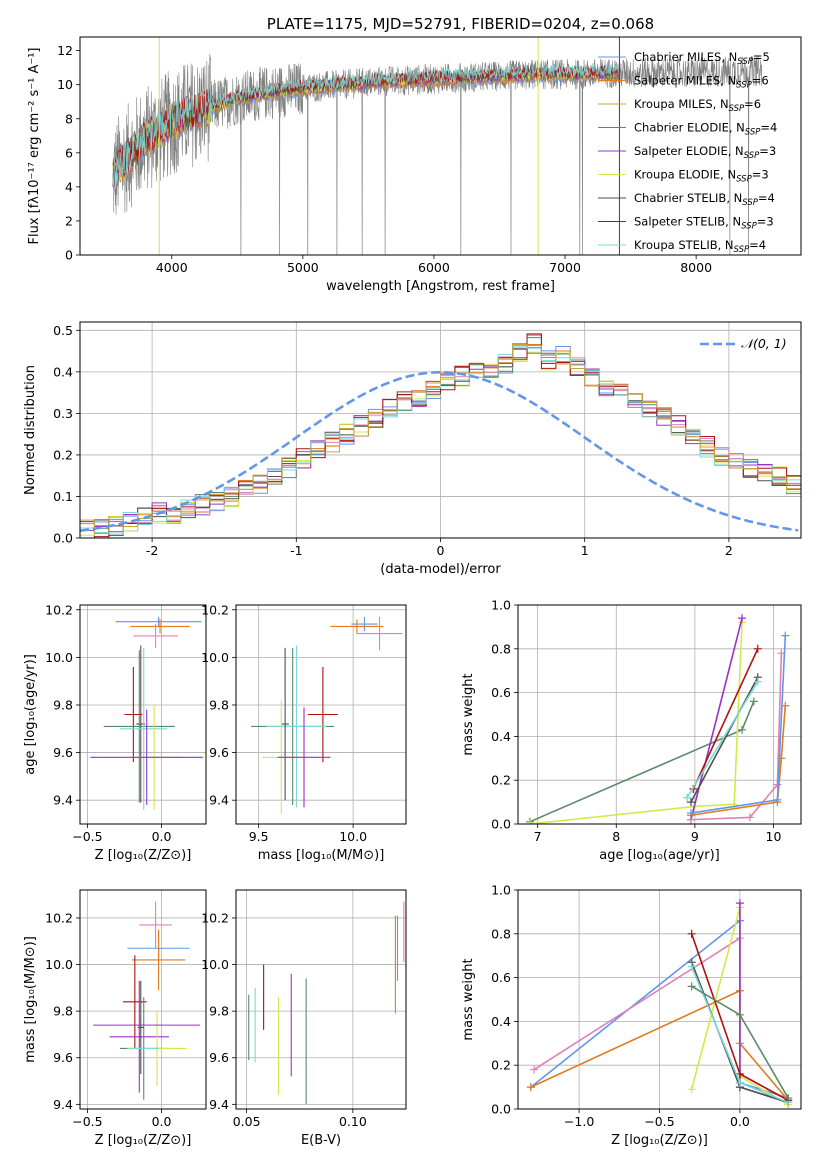 The image size is (819, 1170). I want to click on series-line-chabrier-elodie, so click(642, 762).